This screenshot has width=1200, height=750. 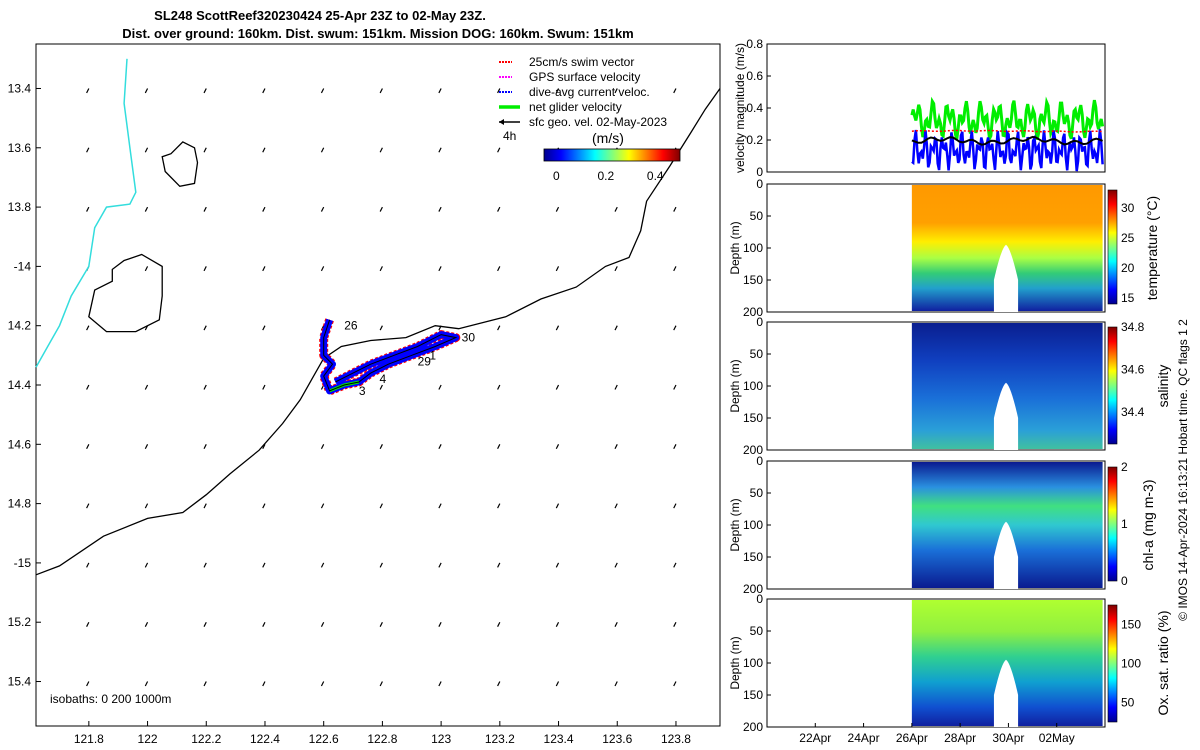 What do you see at coordinates (390, 355) in the screenshot?
I see `track-path` at bounding box center [390, 355].